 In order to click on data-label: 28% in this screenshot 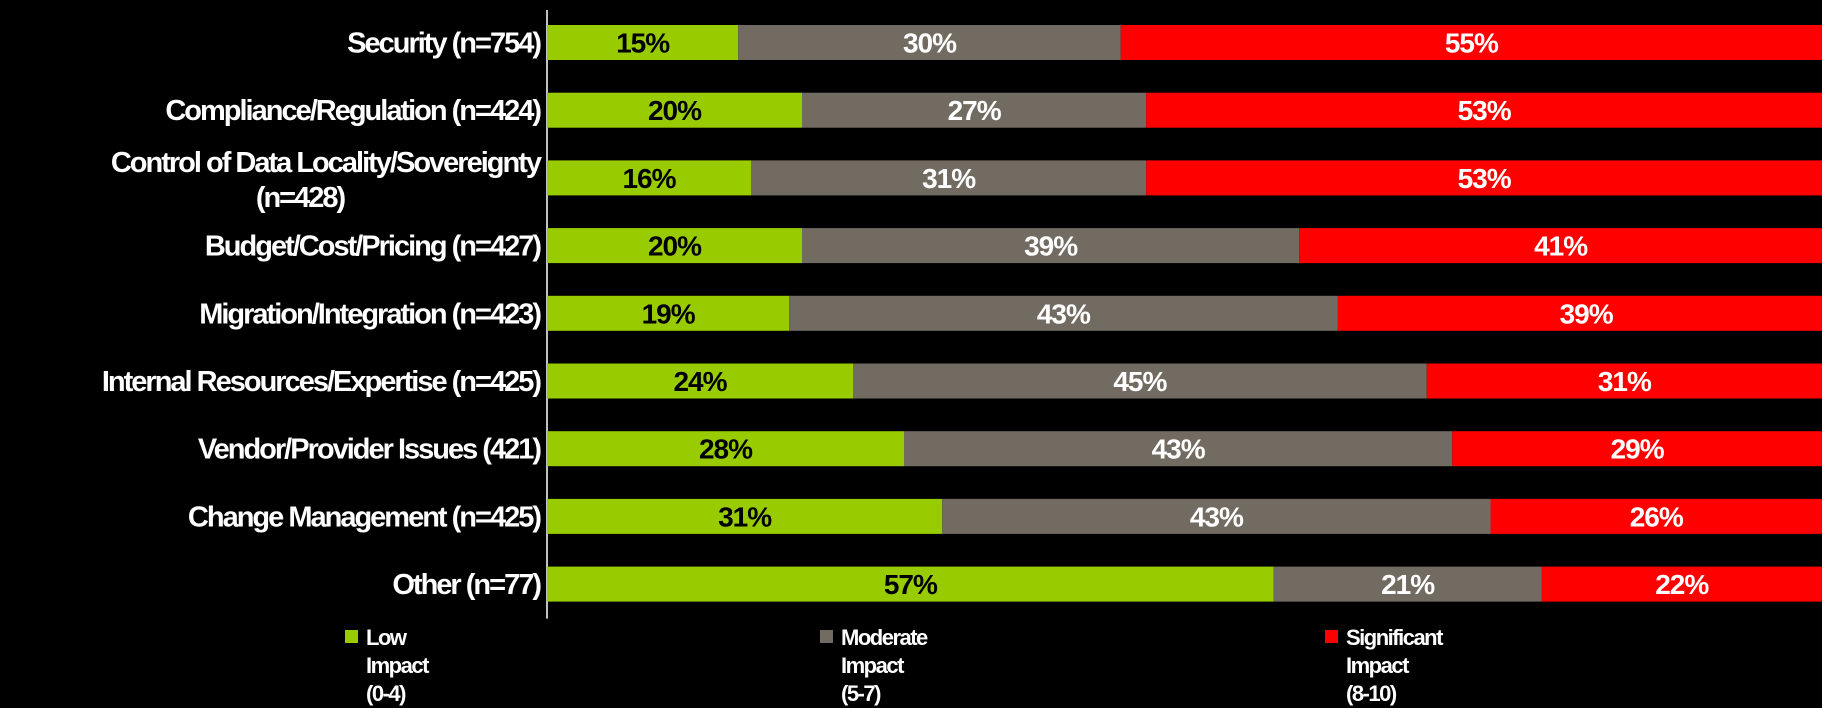, I will do `click(726, 449)`.